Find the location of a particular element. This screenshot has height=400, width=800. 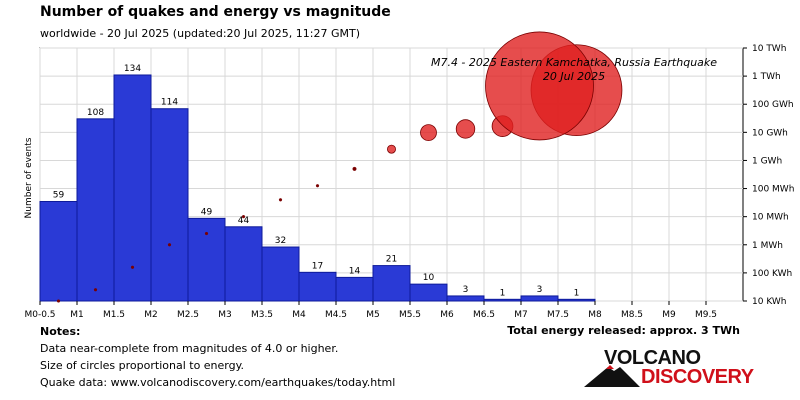

volcanodiscovery-logo: VOLCANO DISCOVERY is located at coordinates (671, 367).